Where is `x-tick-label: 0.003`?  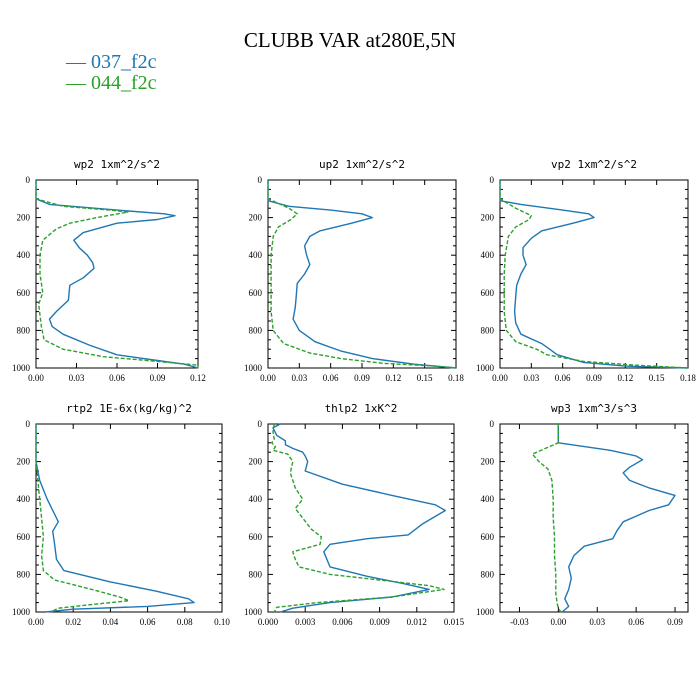 x-tick-label: 0.003 is located at coordinates (305, 622).